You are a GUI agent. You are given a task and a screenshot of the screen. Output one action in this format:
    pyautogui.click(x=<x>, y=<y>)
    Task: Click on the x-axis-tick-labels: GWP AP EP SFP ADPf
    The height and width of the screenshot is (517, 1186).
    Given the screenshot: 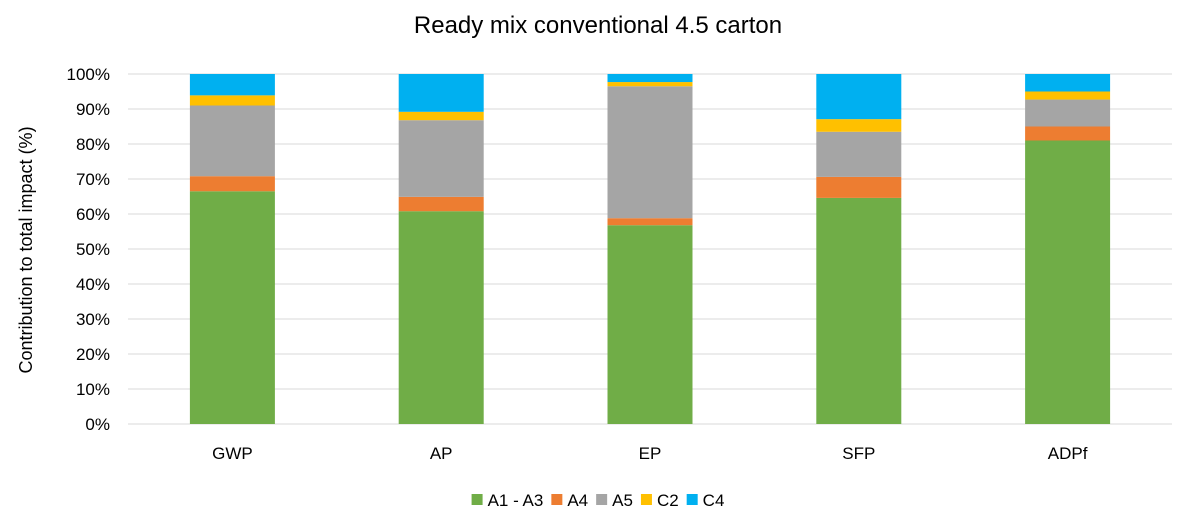 What is the action you would take?
    pyautogui.click(x=650, y=453)
    